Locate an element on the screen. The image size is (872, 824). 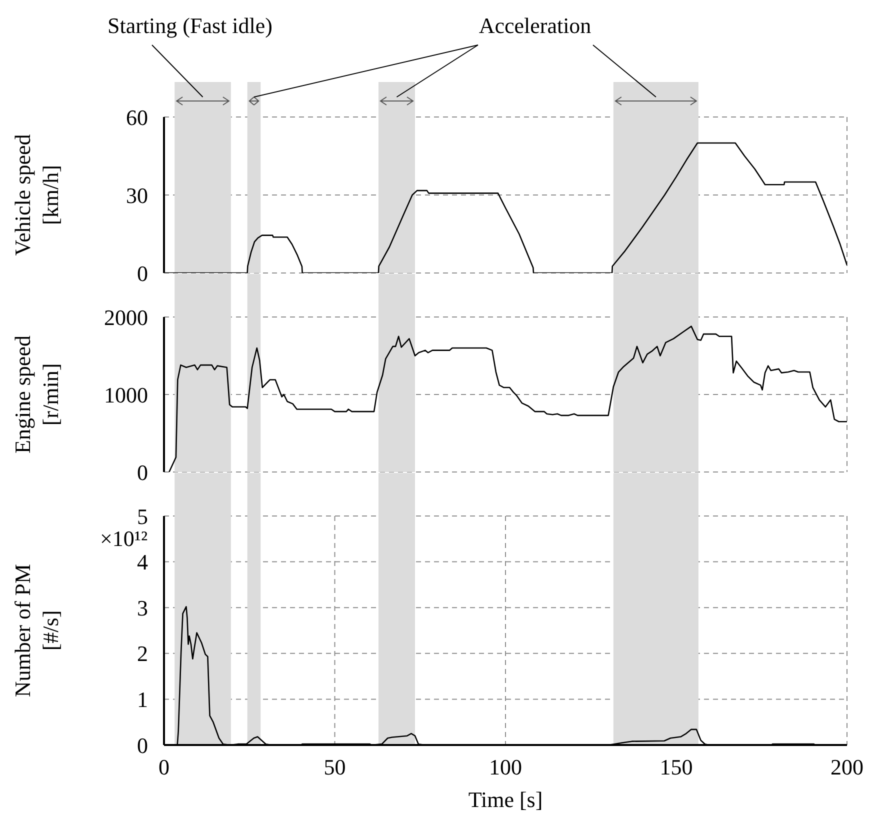
y-tick-label: 2000 is located at coordinates (126, 317).